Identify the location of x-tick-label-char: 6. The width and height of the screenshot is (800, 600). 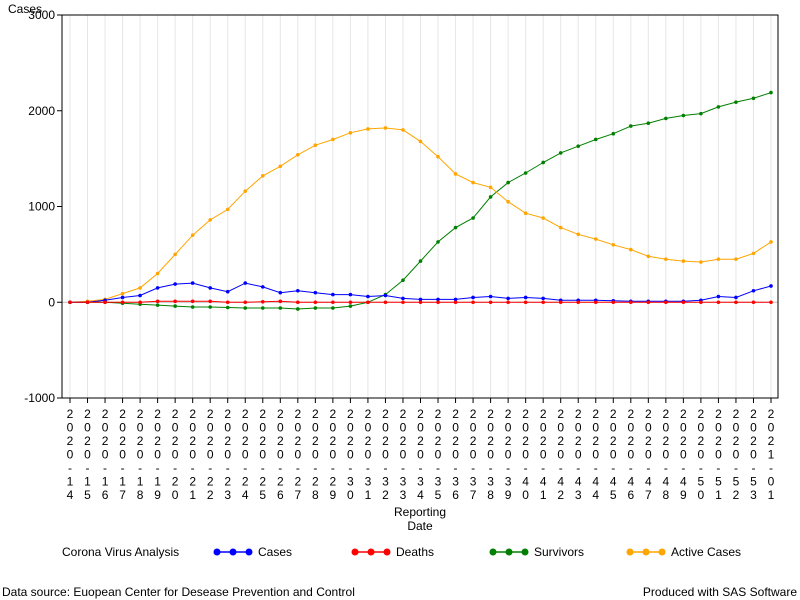
(105, 495).